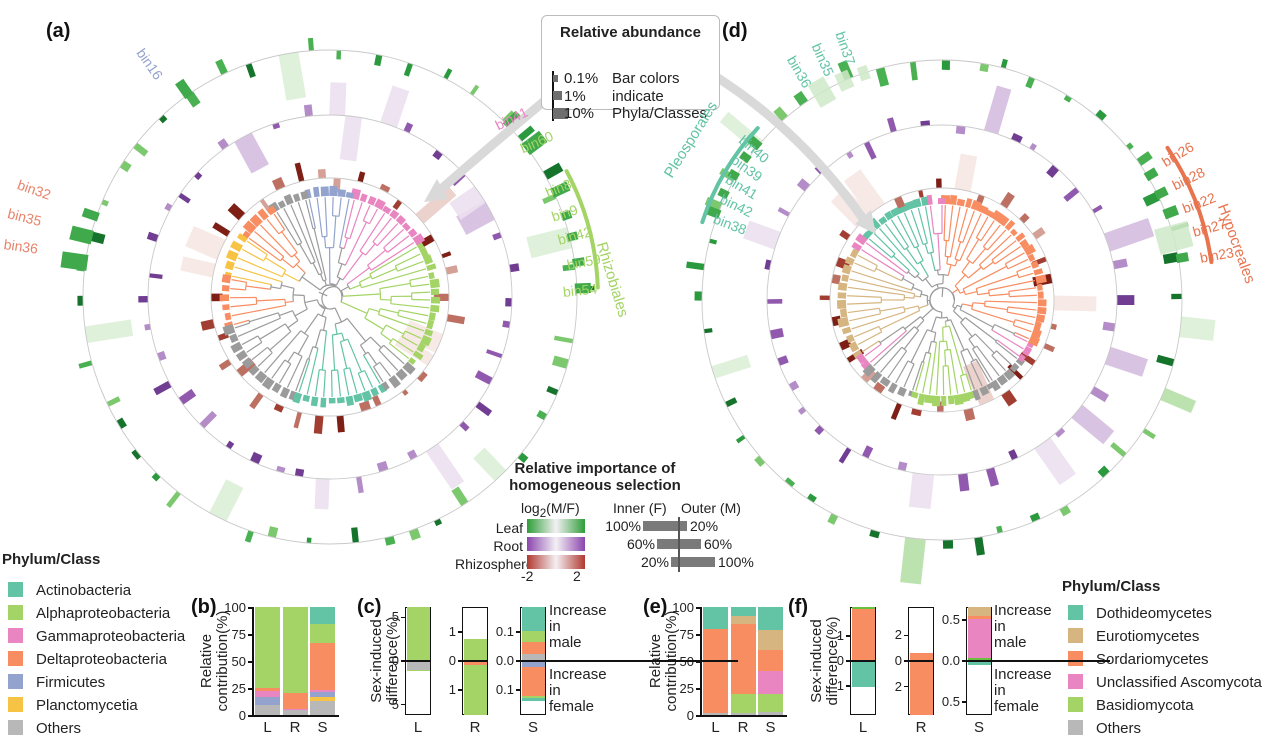  I want to click on legend-label: Basidiomycota, so click(1145, 705).